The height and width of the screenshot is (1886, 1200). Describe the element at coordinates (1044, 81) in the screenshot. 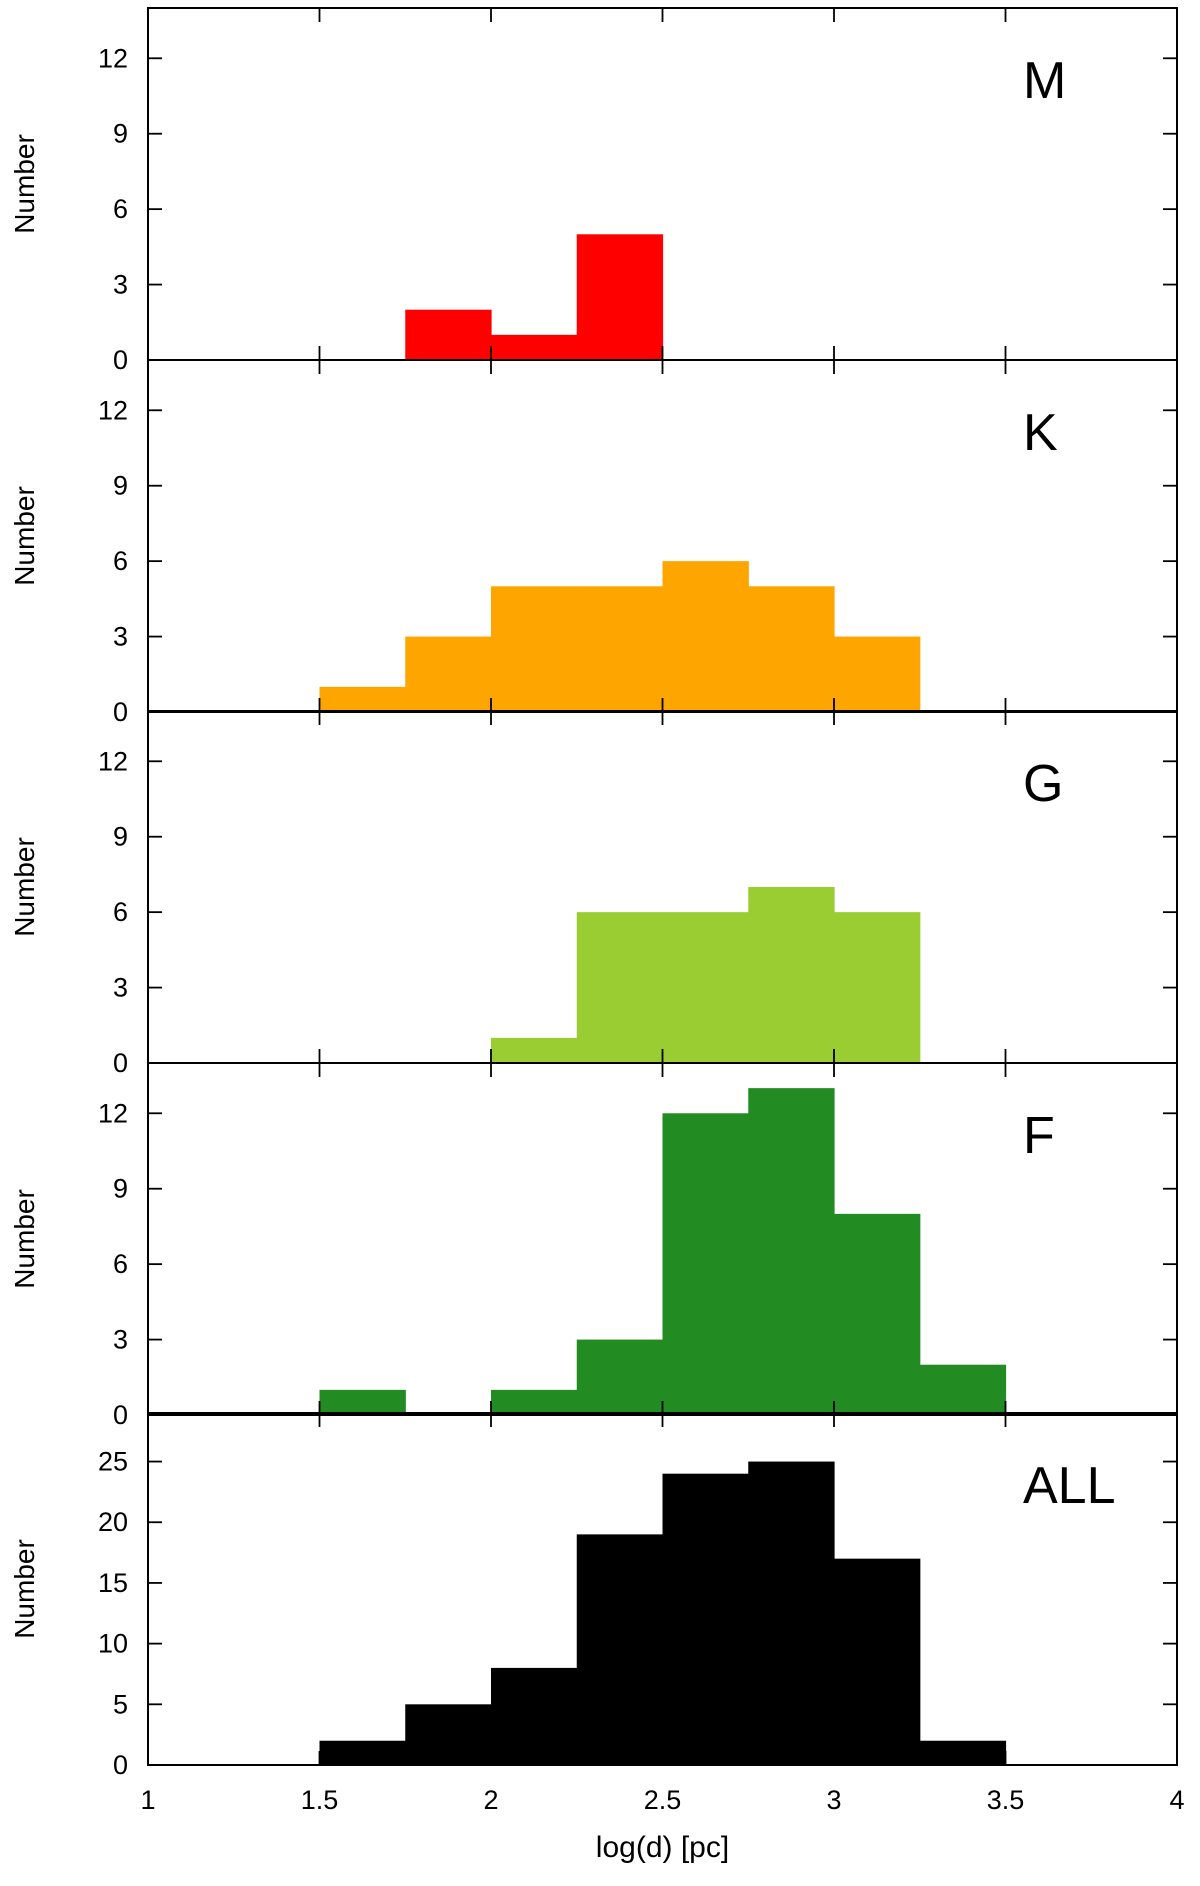

I see `panel-label-m: M` at that location.